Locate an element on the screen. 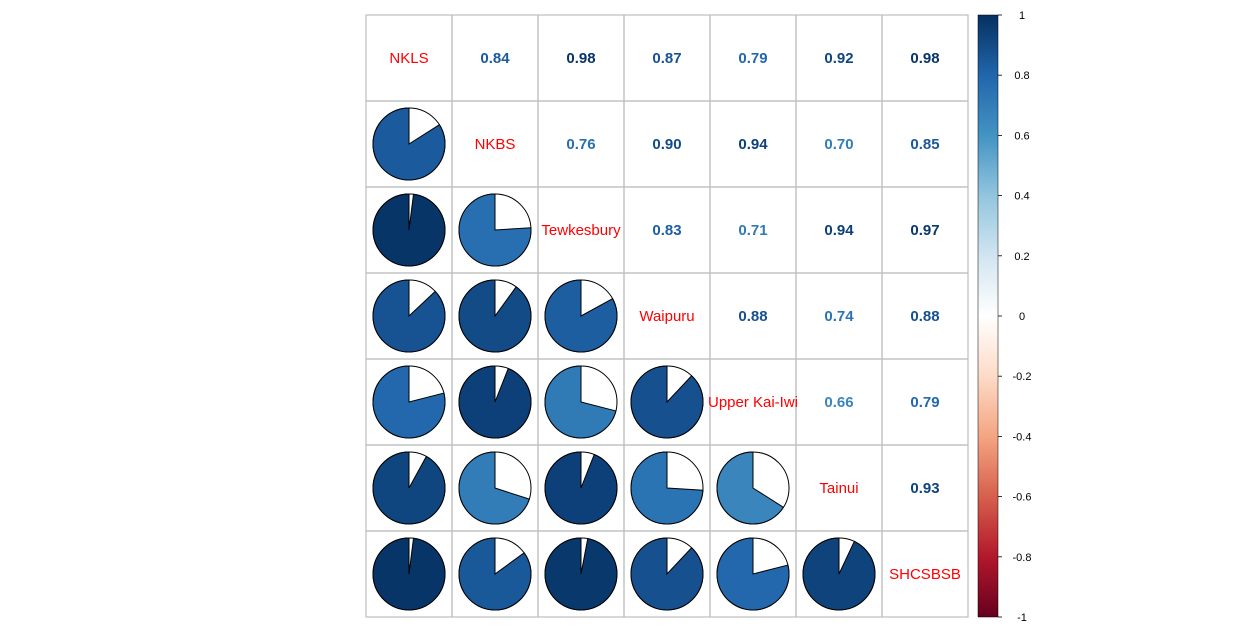 Image resolution: width=1257 pixels, height=632 pixels. colorbar-tick-label: -0.6 is located at coordinates (1022, 498).